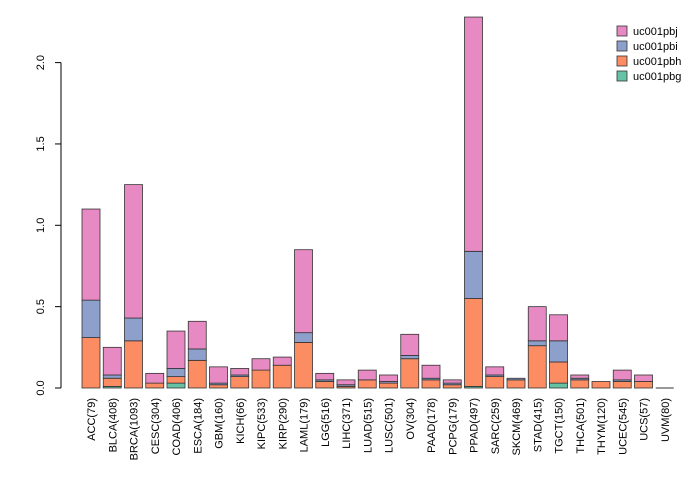 This screenshot has width=700, height=480. I want to click on x-tick-label: UCEC(545), so click(623, 426).